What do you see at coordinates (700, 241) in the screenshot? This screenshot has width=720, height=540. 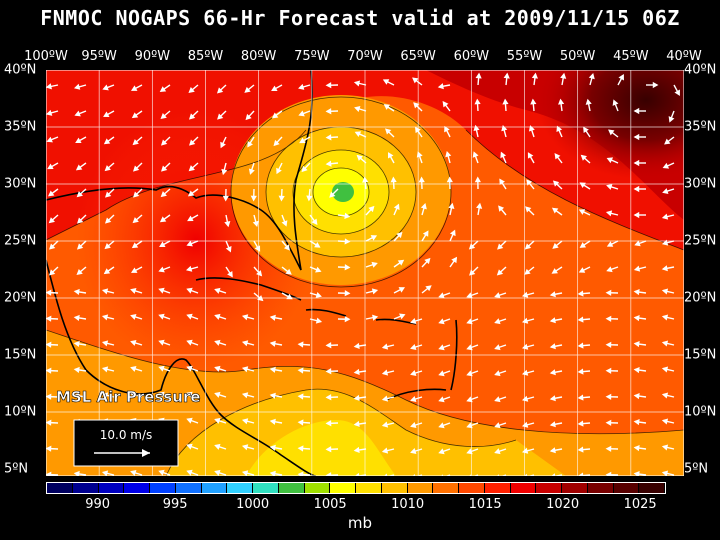 I see `lat-label: 25ºN` at bounding box center [700, 241].